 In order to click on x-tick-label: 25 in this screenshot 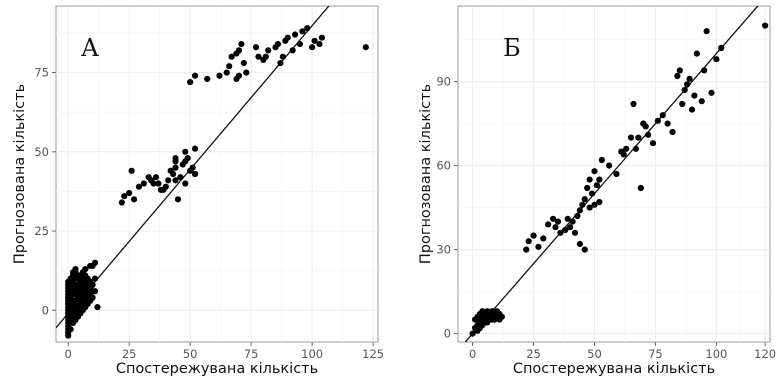, I will do `click(129, 354)`.